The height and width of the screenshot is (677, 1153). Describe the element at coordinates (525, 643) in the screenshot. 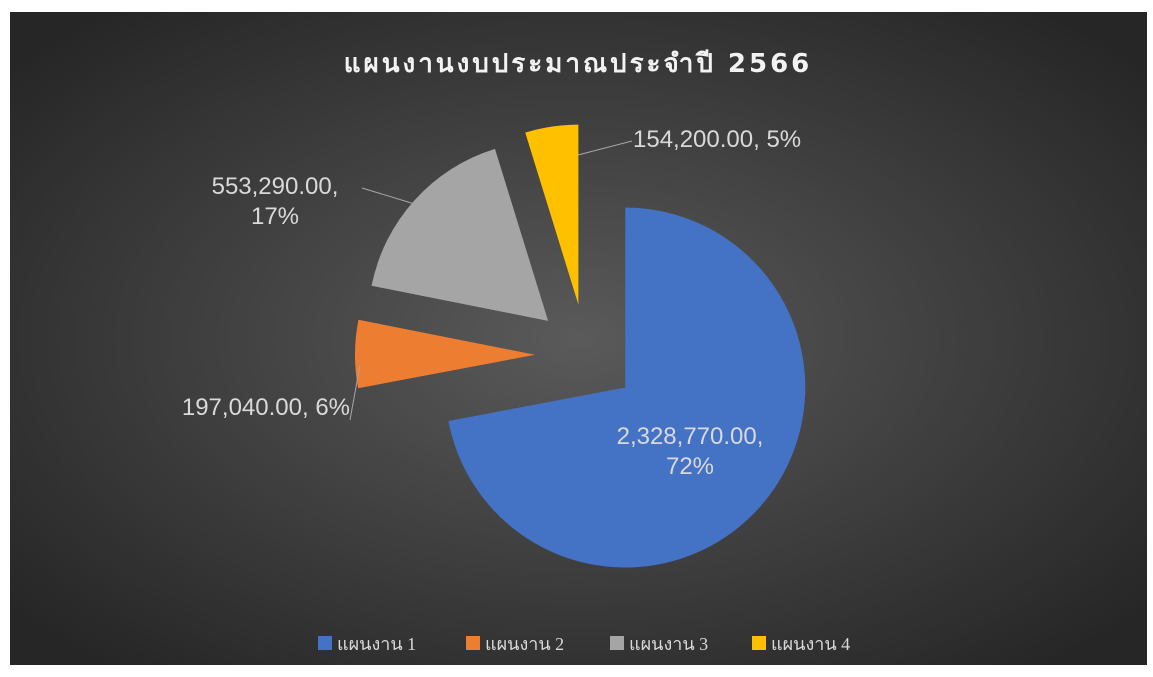

I see `legend-label: แผนงาน 2` at that location.